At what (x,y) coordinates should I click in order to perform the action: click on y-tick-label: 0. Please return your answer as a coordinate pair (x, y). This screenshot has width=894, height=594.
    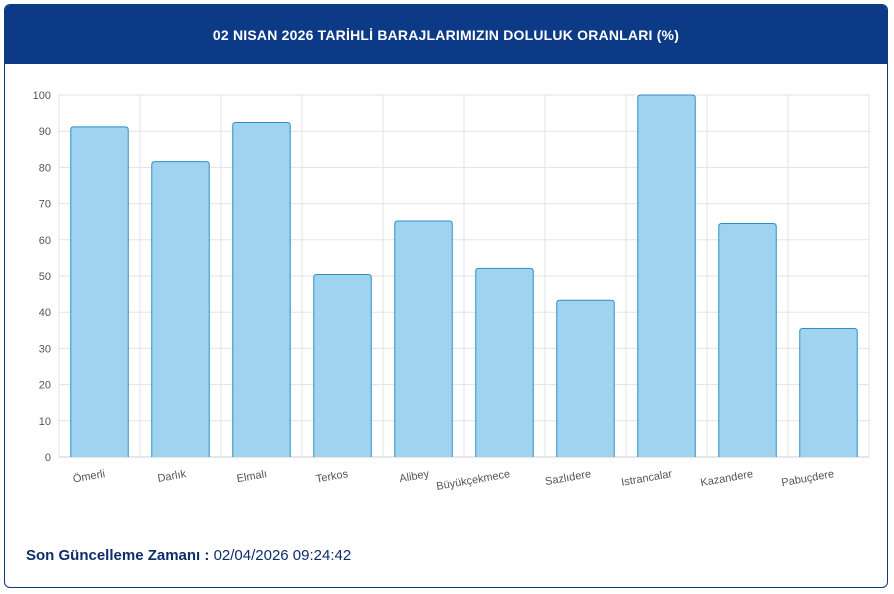
    Looking at the image, I should click on (48, 458).